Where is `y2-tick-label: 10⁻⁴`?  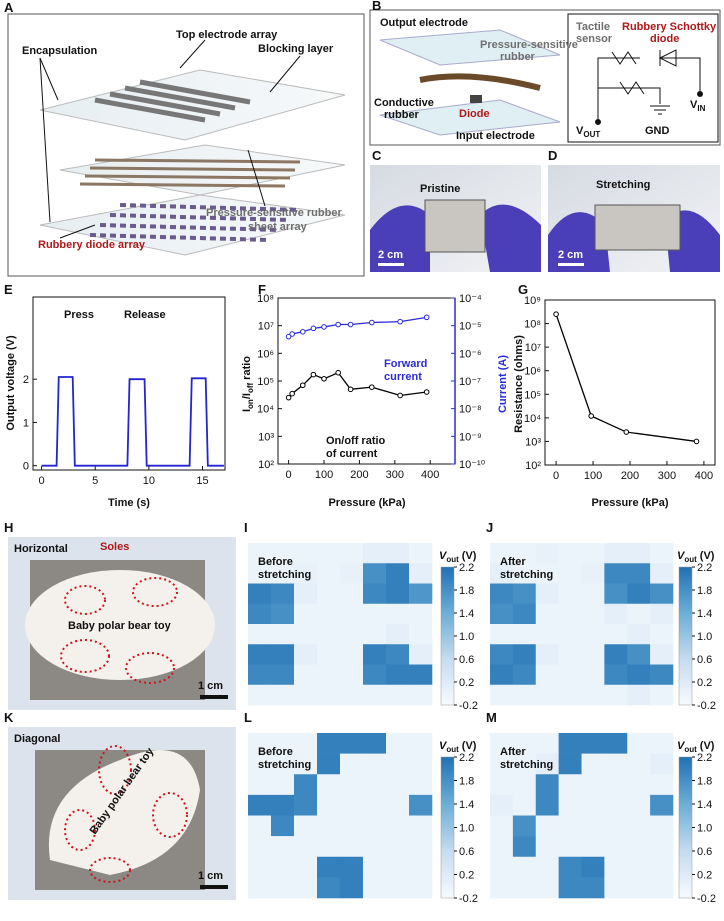 y2-tick-label: 10⁻⁴ is located at coordinates (470, 299).